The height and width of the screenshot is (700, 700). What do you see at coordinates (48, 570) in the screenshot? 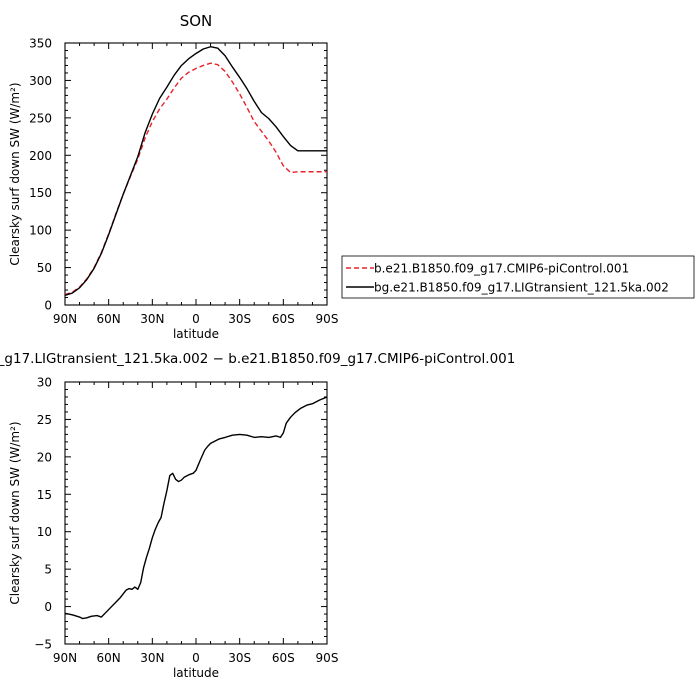
I see `y-tick-label: 5` at bounding box center [48, 570].